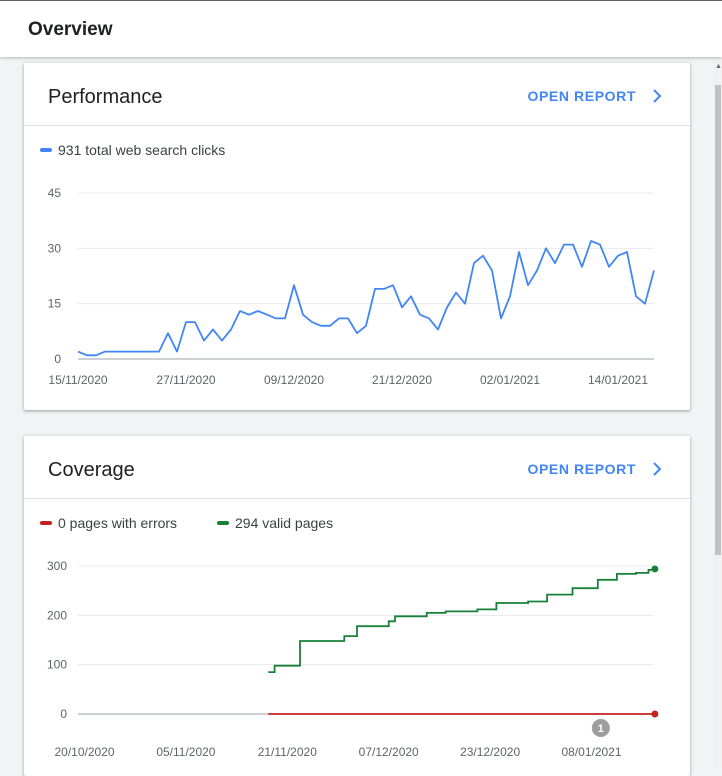  What do you see at coordinates (462, 620) in the screenshot?
I see `series-line-valid-pages` at bounding box center [462, 620].